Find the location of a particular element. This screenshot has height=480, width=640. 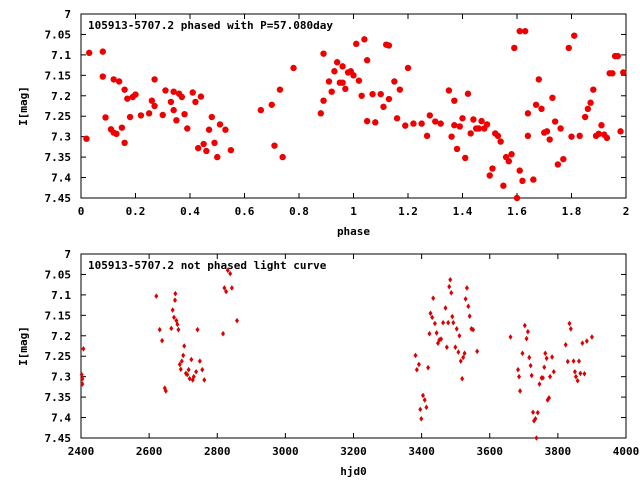

unphased-x-tick-label: 2400 is located at coordinates (81, 451).